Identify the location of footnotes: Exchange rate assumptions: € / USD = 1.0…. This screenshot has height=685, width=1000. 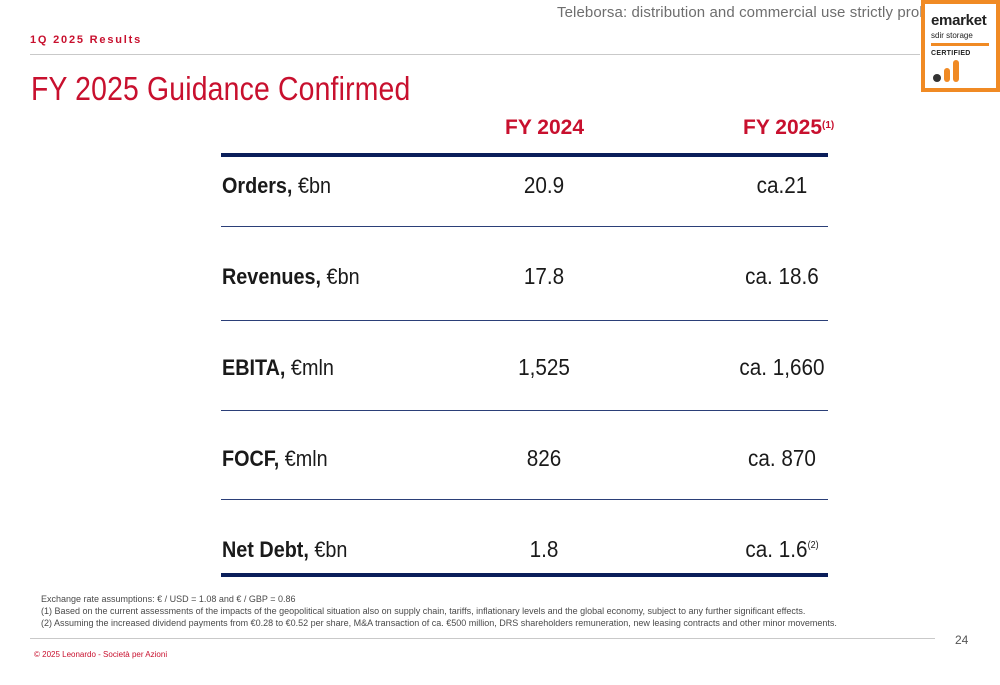
(439, 611).